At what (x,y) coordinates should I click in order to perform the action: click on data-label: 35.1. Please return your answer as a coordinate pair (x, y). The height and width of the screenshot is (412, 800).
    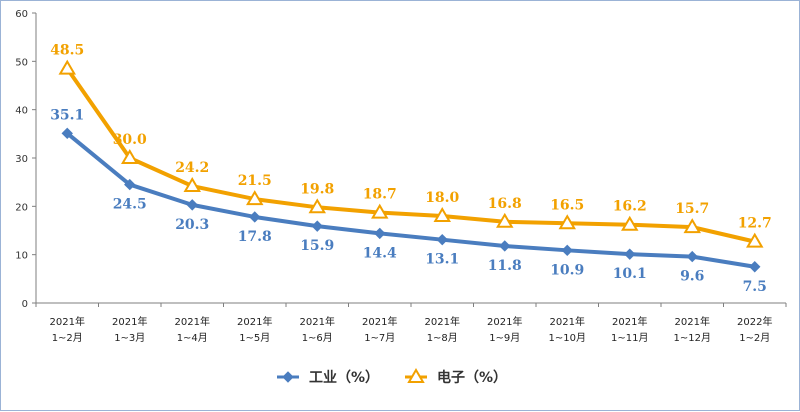
    Looking at the image, I should click on (67, 115).